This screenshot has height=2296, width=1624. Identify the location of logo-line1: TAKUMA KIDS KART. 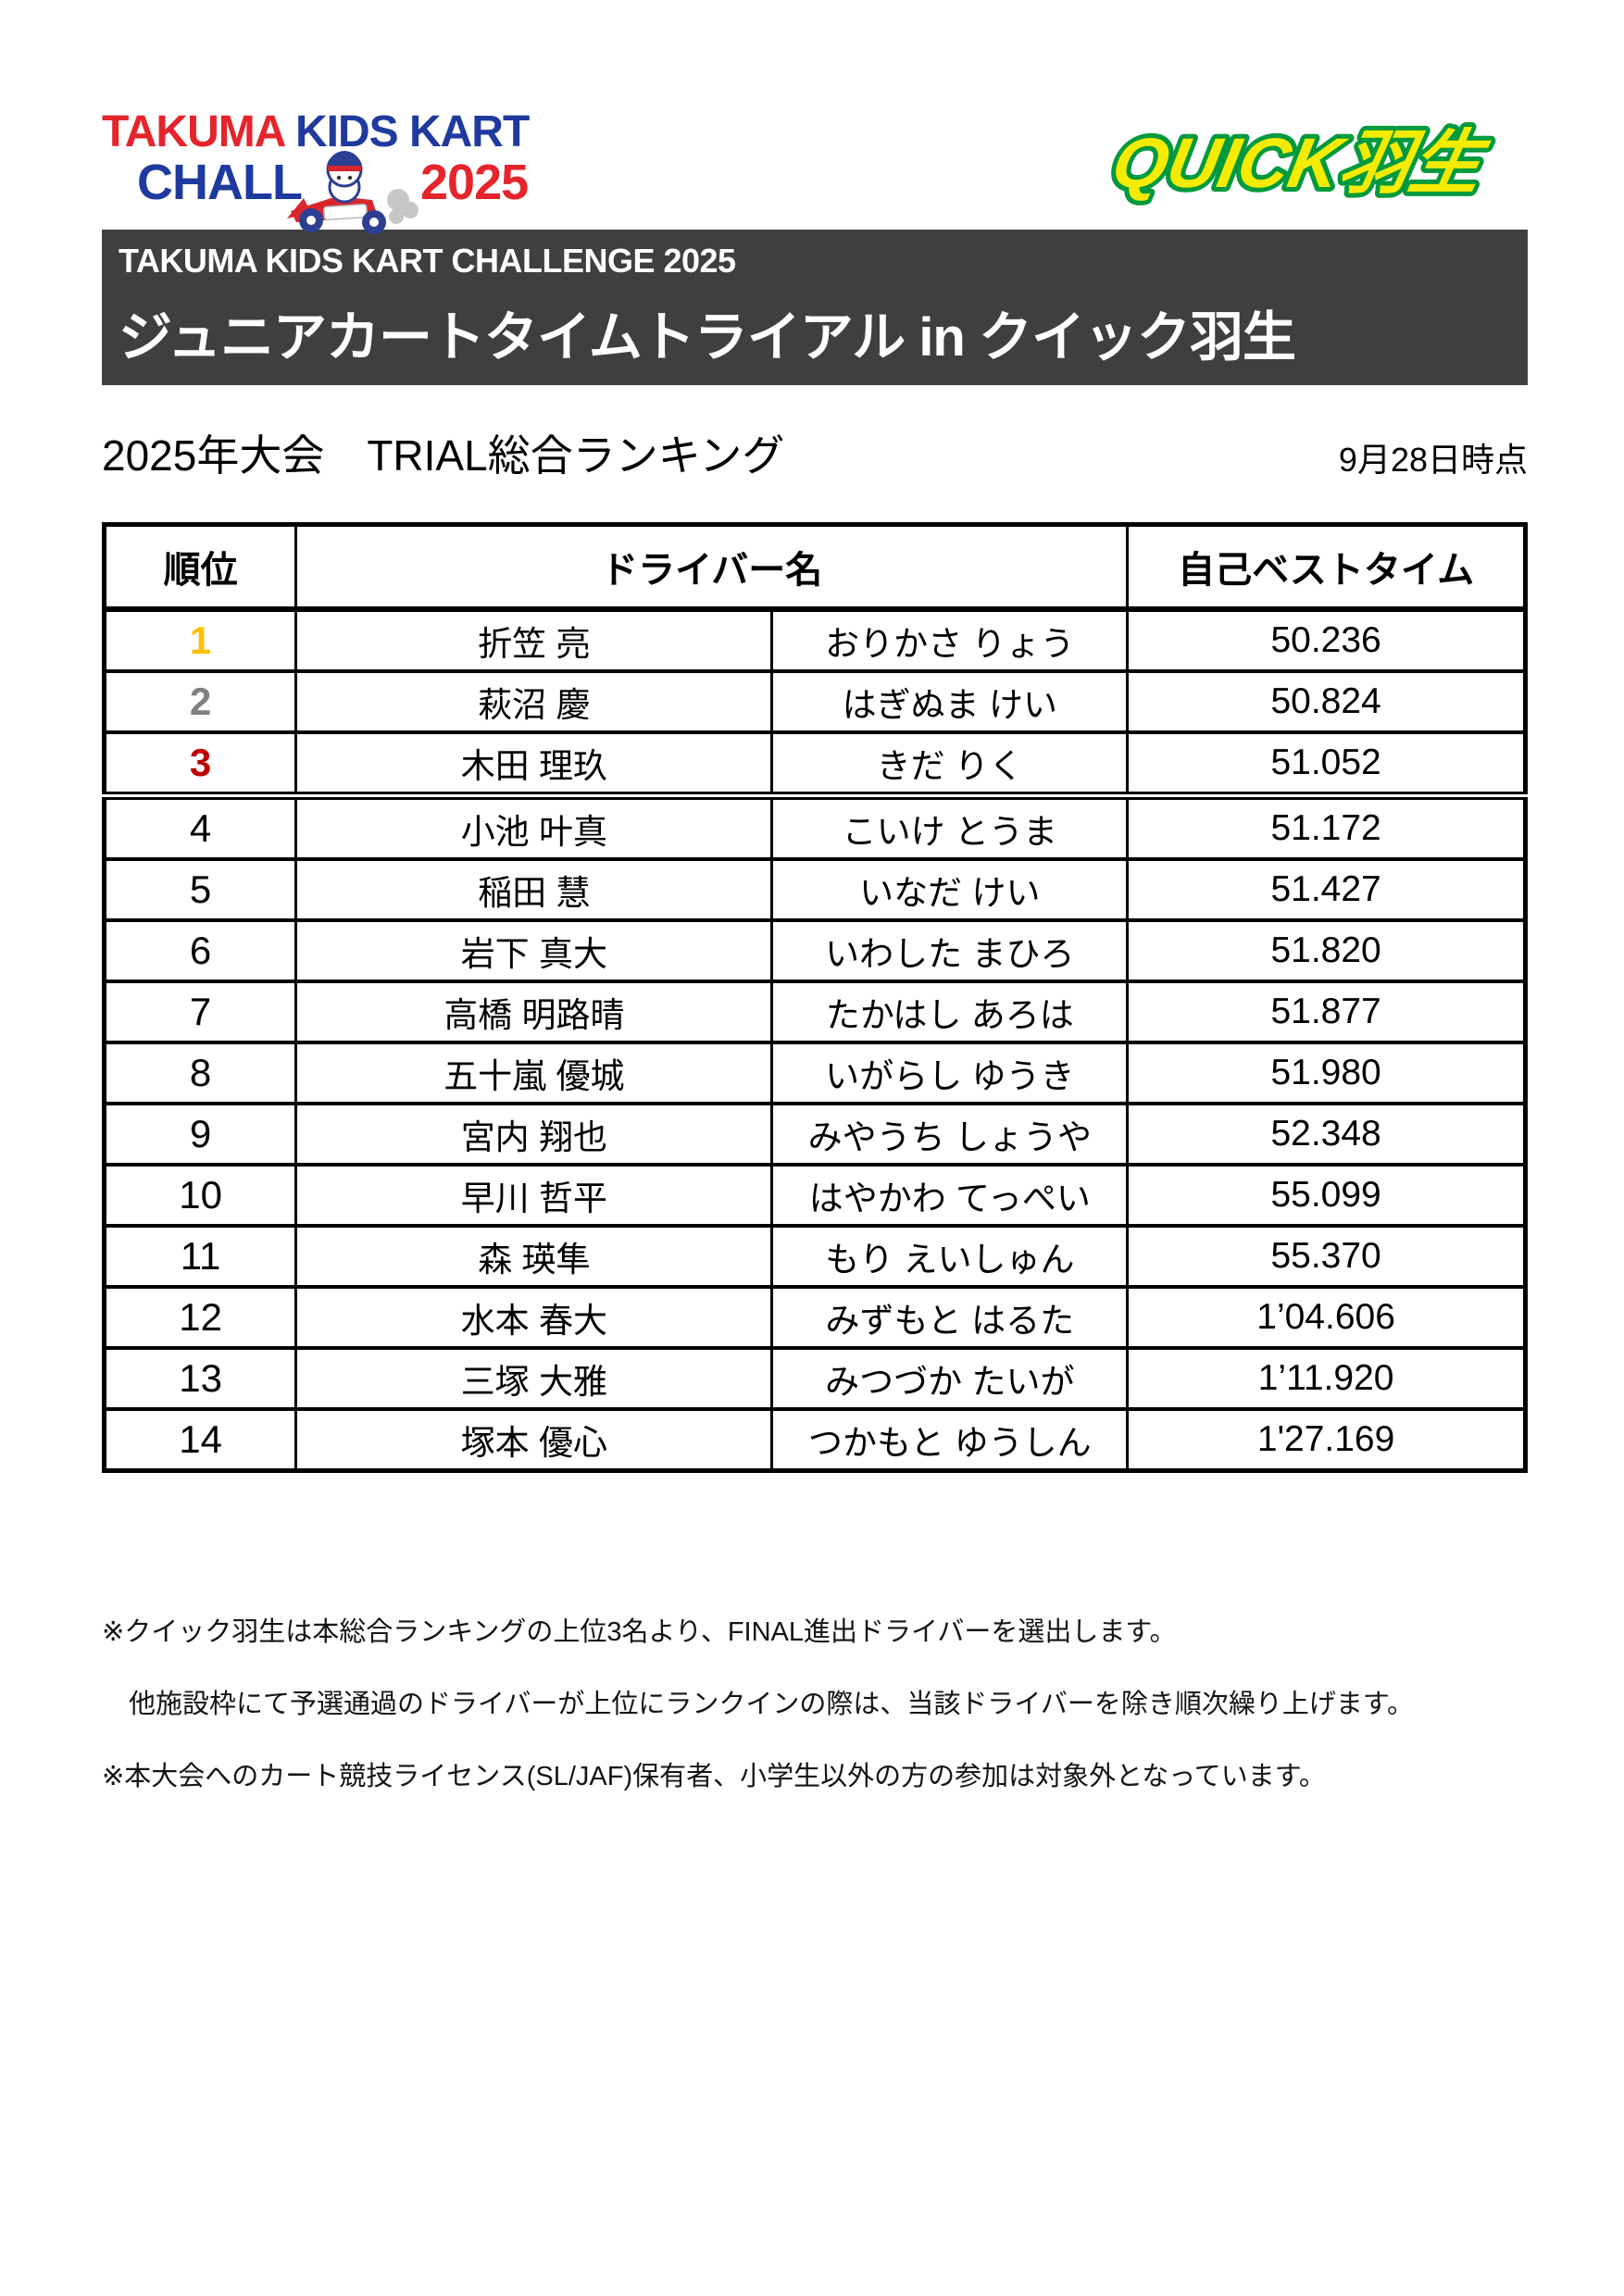
(361, 132).